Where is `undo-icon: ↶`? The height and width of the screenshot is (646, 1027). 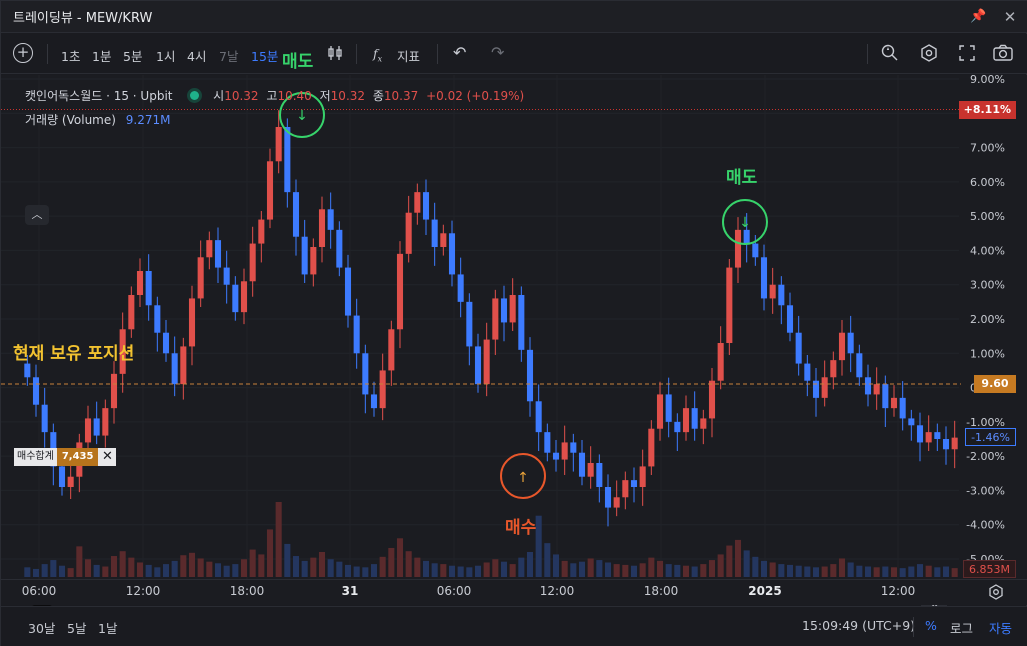
undo-icon: ↶ is located at coordinates (460, 52).